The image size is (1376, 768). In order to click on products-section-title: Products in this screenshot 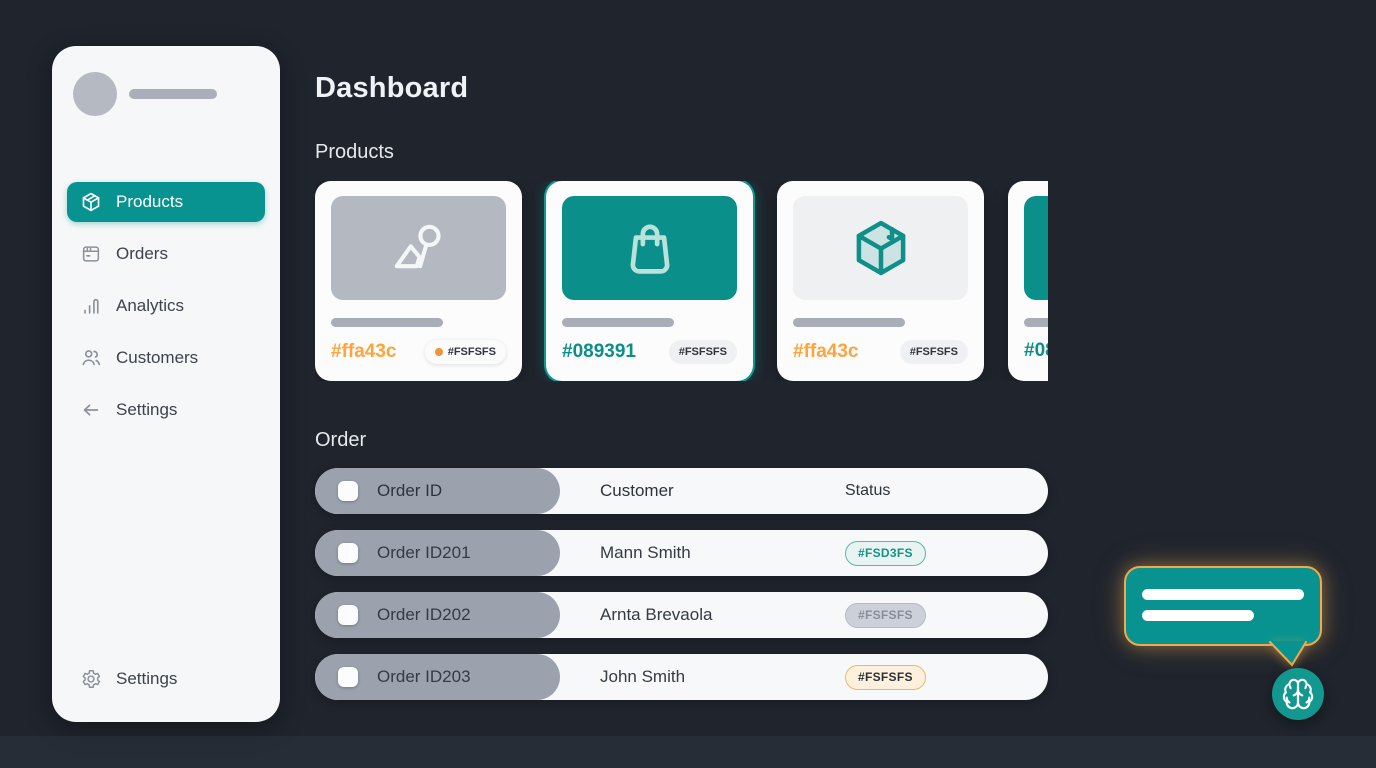, I will do `click(354, 152)`.